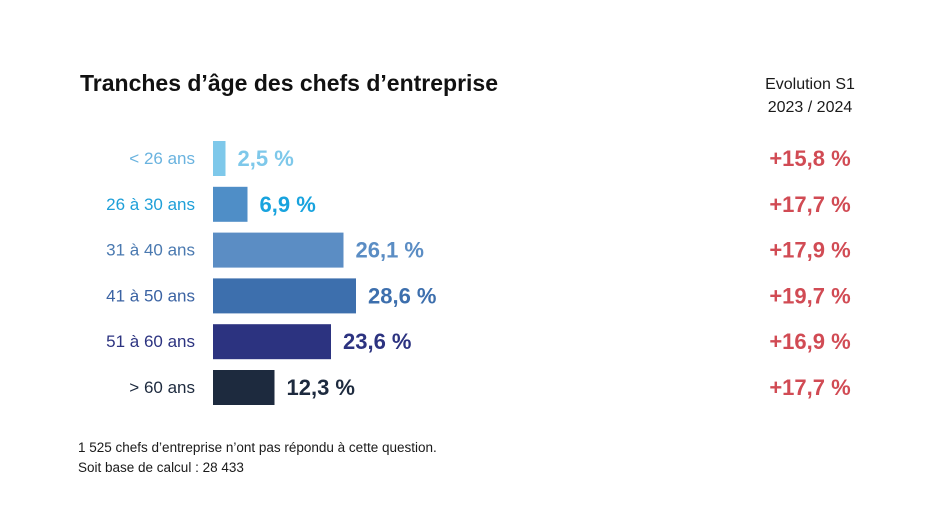 The height and width of the screenshot is (531, 935). What do you see at coordinates (402, 295) in the screenshot?
I see `value-label: 28,6 %` at bounding box center [402, 295].